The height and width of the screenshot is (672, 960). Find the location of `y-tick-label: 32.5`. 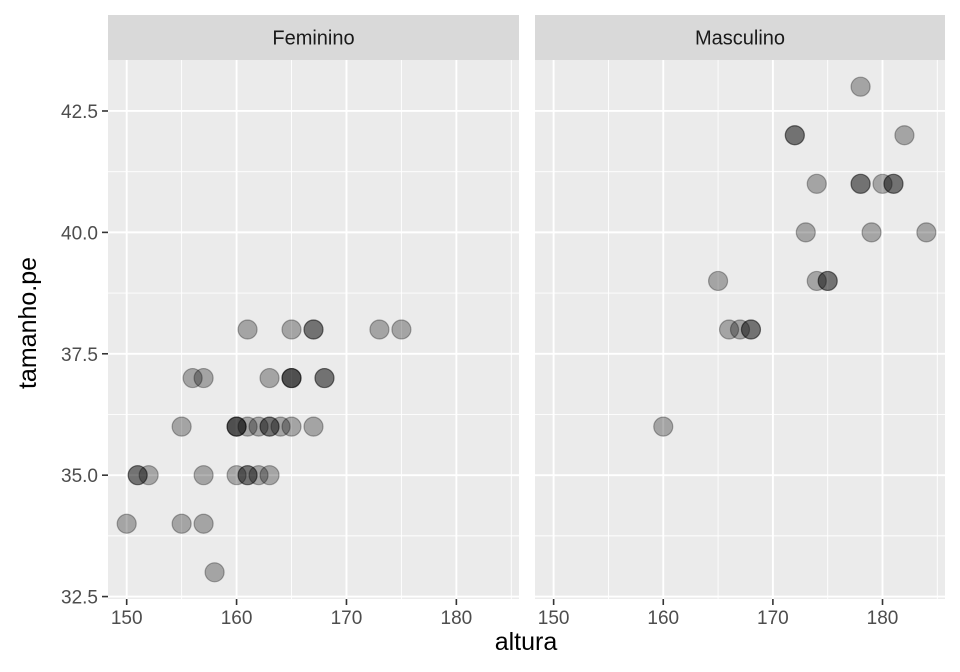

y-tick-label: 32.5 is located at coordinates (79, 598).